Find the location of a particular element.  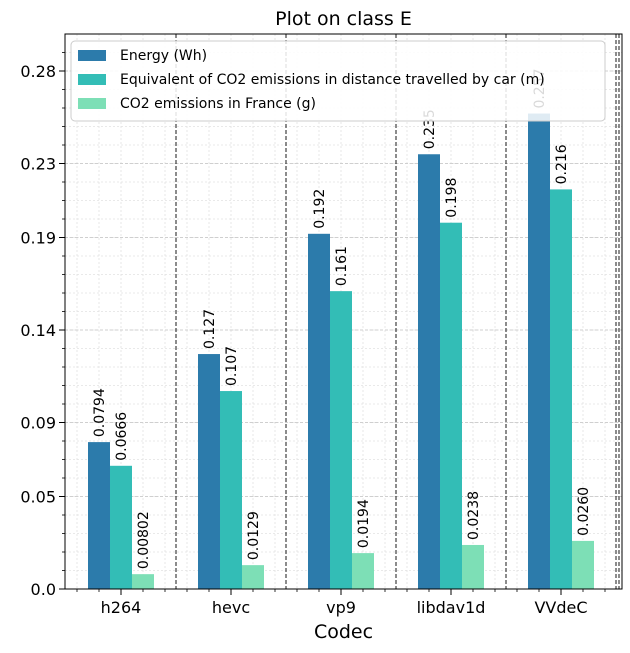

data-label: 0.161 is located at coordinates (342, 266).